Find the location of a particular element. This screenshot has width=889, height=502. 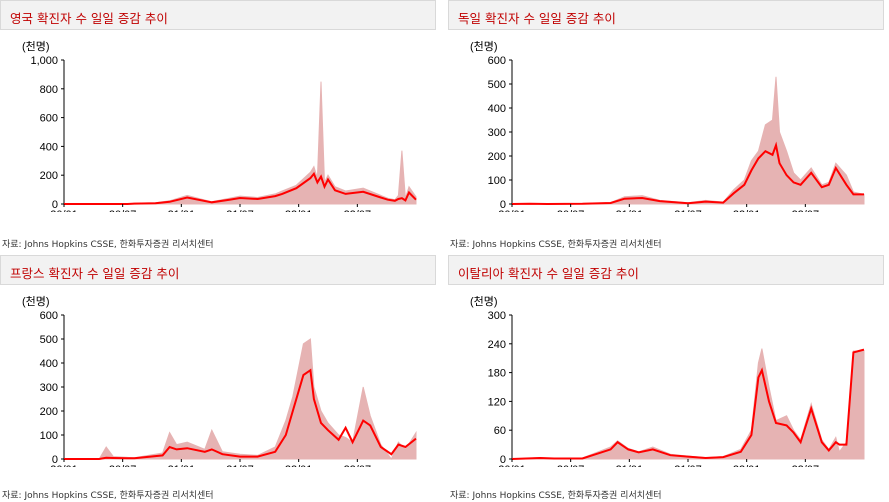

y-tick-label: 180 is located at coordinates (497, 374).